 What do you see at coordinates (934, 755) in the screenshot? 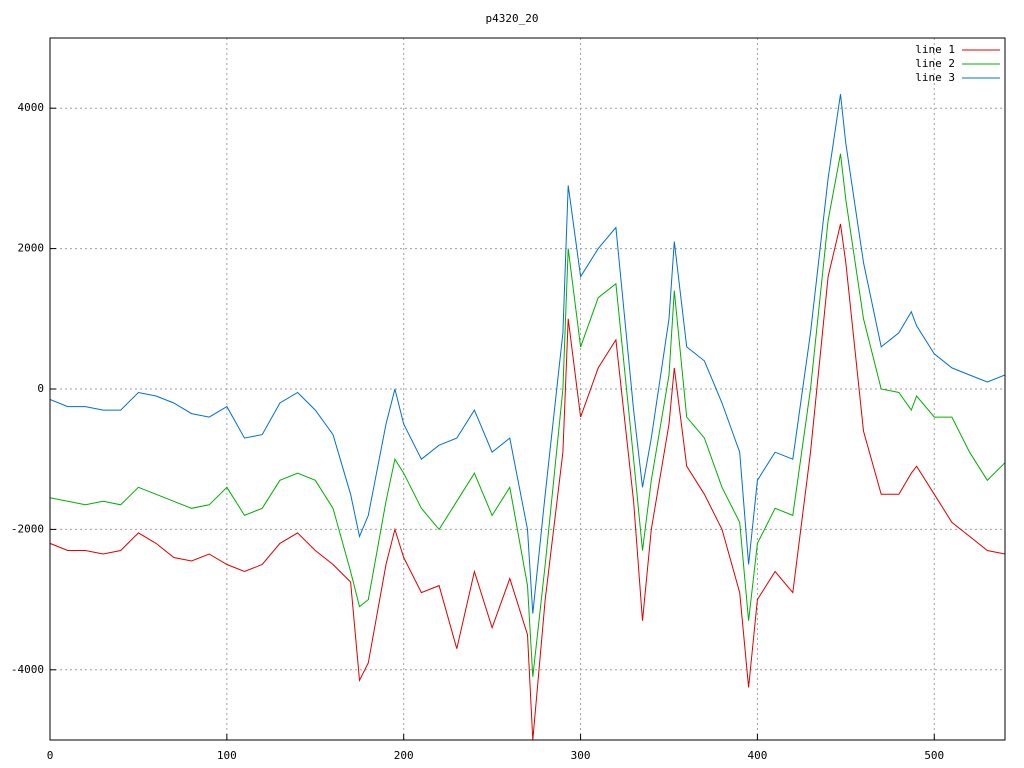
I see `x-tick-label: 500` at bounding box center [934, 755].